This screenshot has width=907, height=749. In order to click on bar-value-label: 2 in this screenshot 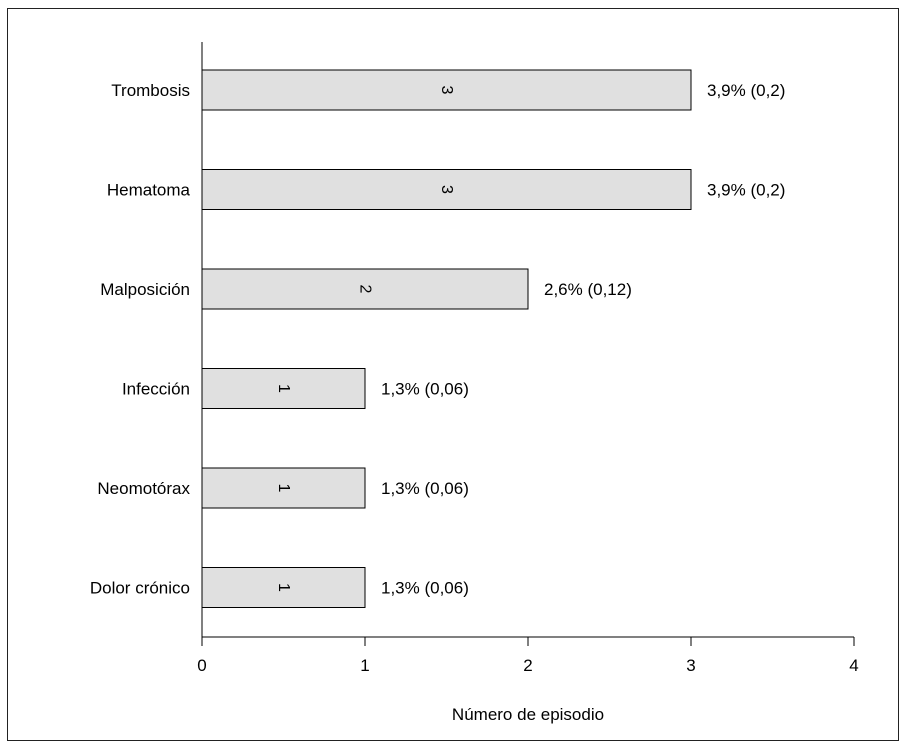, I will do `click(365, 289)`.